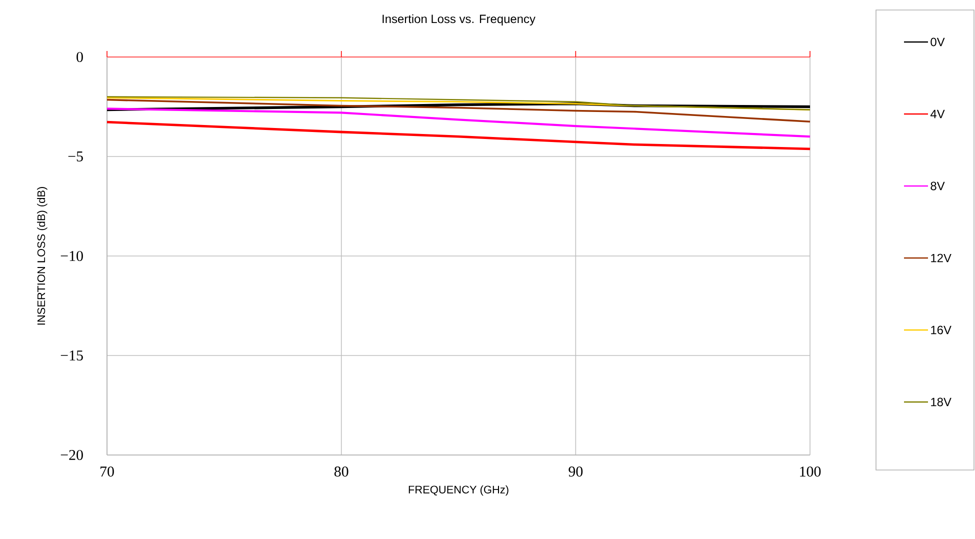  What do you see at coordinates (941, 402) in the screenshot?
I see `legend-label: 18V` at bounding box center [941, 402].